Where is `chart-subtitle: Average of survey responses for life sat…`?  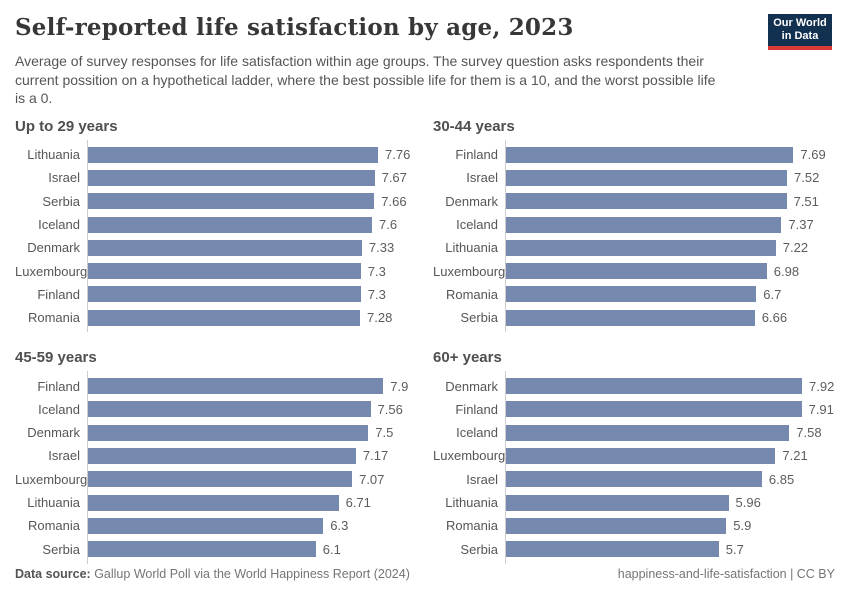 chart-subtitle: Average of survey responses for life sat… is located at coordinates (365, 79).